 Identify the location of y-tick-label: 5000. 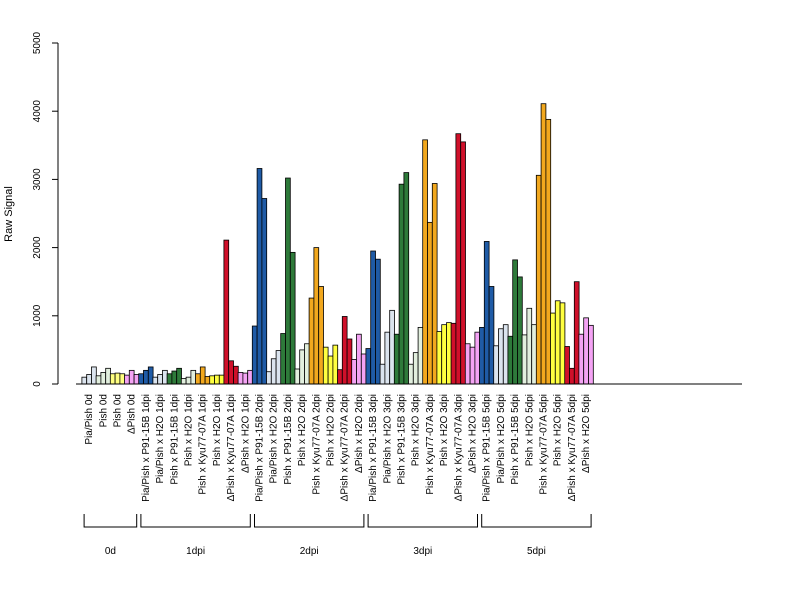
(37, 42).